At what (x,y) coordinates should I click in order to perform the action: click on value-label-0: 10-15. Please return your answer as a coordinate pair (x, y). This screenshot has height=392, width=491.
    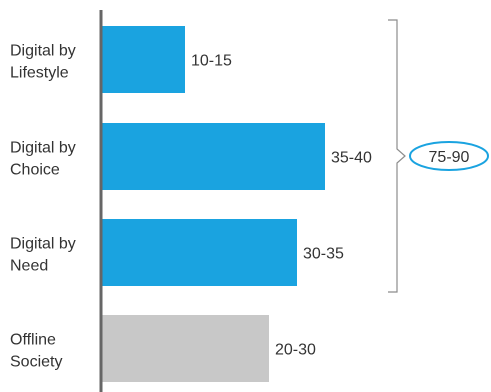
    Looking at the image, I should click on (211, 61).